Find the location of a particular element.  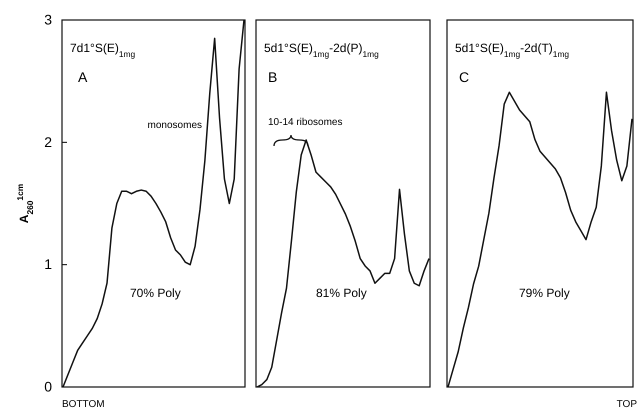

annotation: 81% Poly is located at coordinates (341, 293).